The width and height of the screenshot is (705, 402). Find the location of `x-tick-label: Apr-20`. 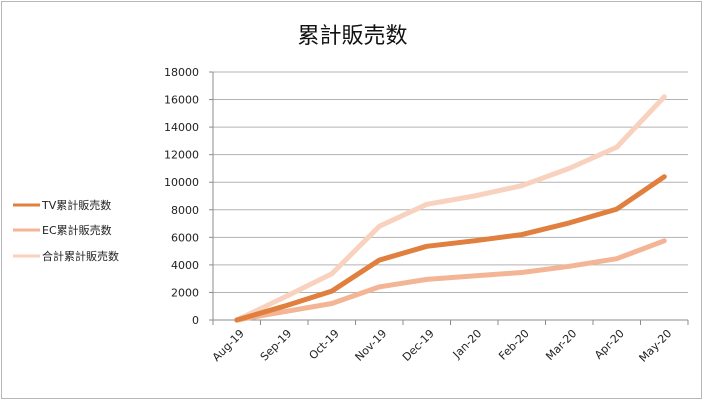

x-tick-label: Apr-20 is located at coordinates (609, 344).